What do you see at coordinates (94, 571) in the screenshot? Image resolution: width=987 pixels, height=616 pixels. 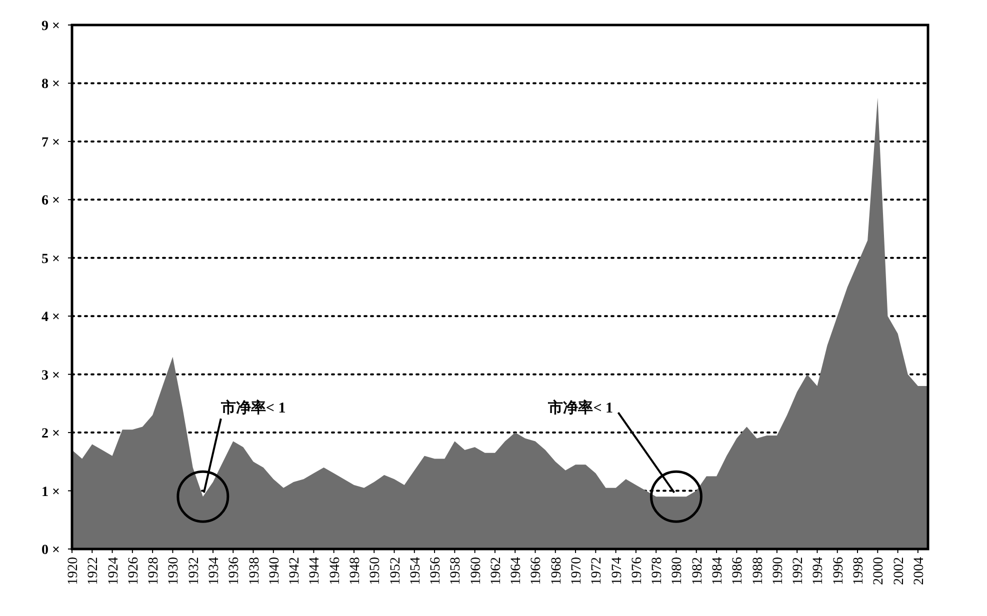 I see `x-tick-label: 1922` at bounding box center [94, 571].